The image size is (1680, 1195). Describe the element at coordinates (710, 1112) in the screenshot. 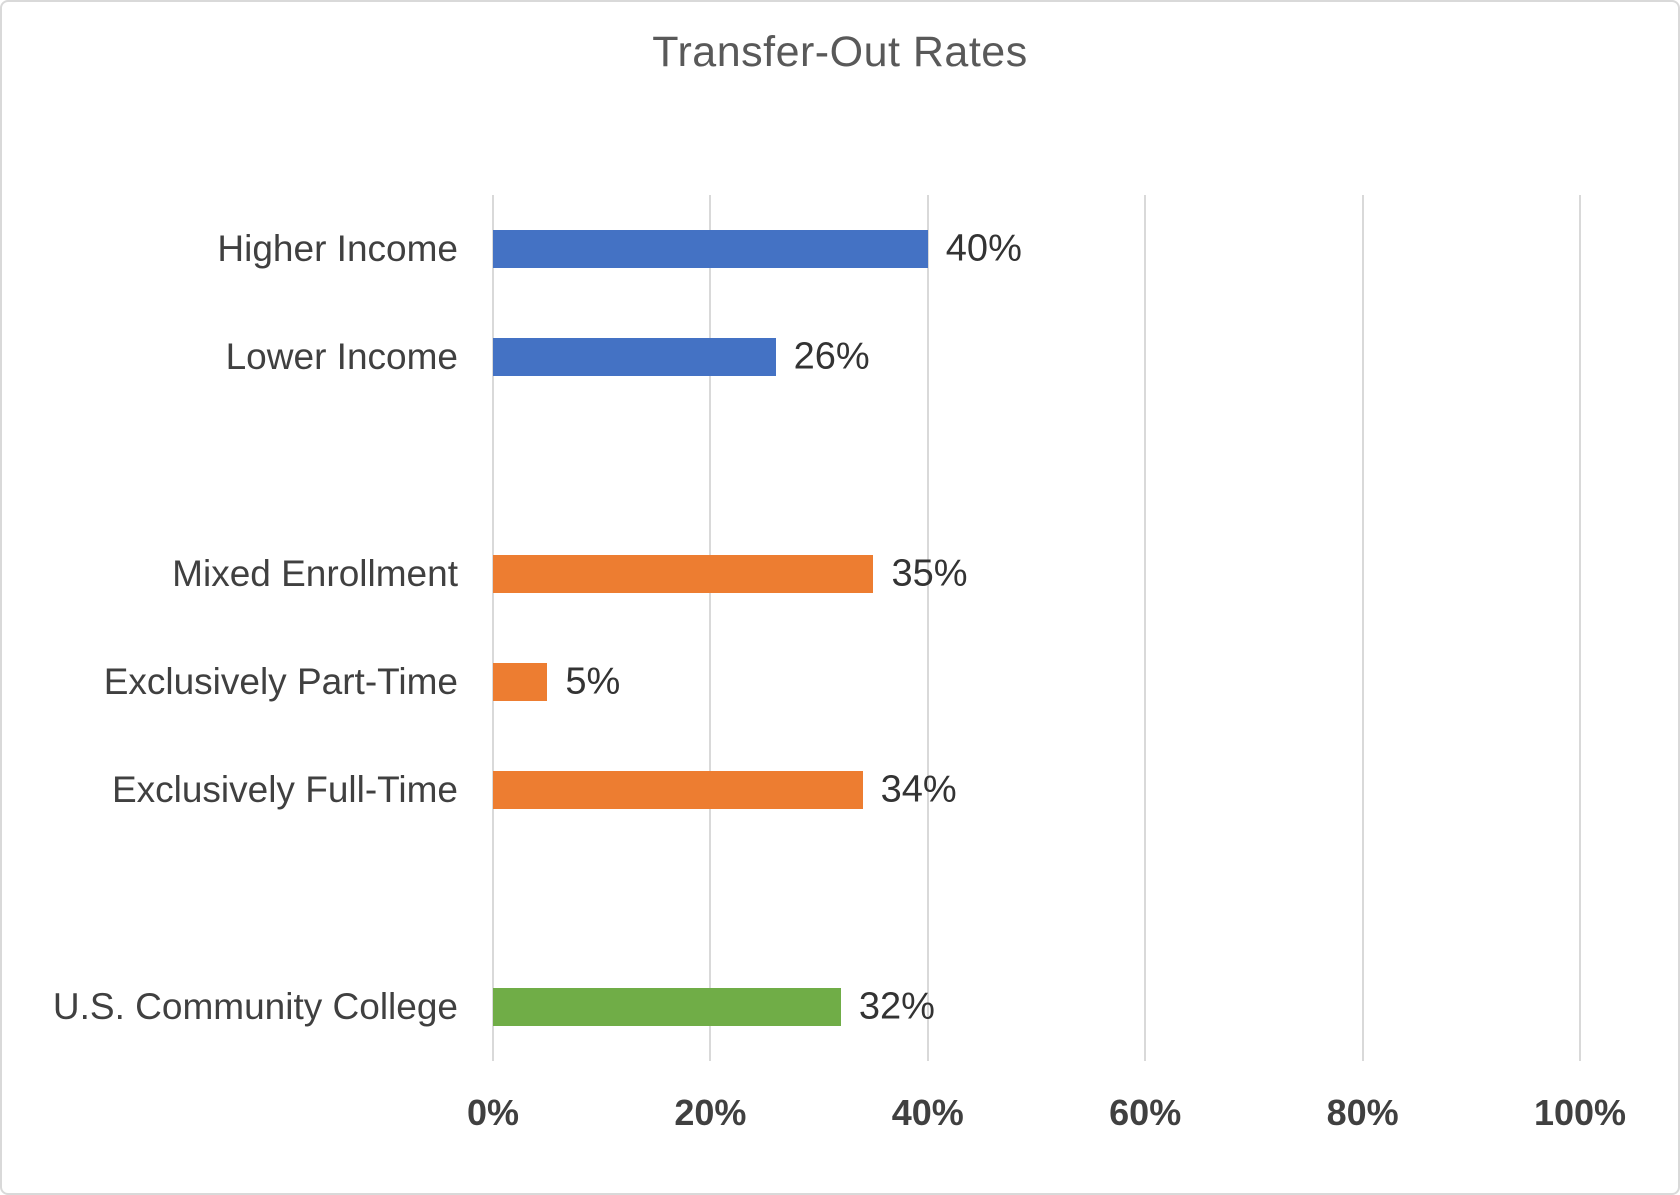

I see `x-tick-20pct: 20%` at that location.